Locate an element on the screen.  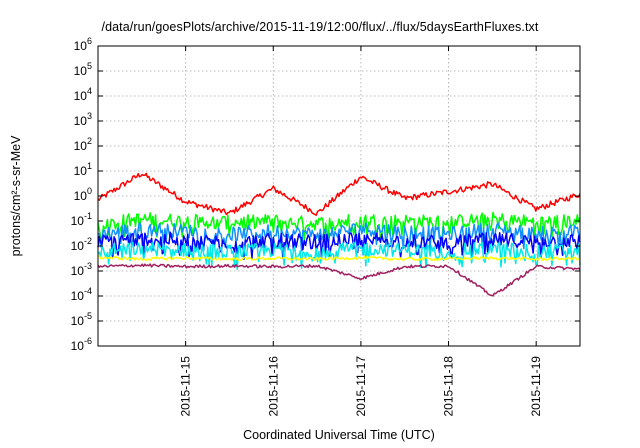
y-tick-label: 10⁶ is located at coordinates (83, 44).